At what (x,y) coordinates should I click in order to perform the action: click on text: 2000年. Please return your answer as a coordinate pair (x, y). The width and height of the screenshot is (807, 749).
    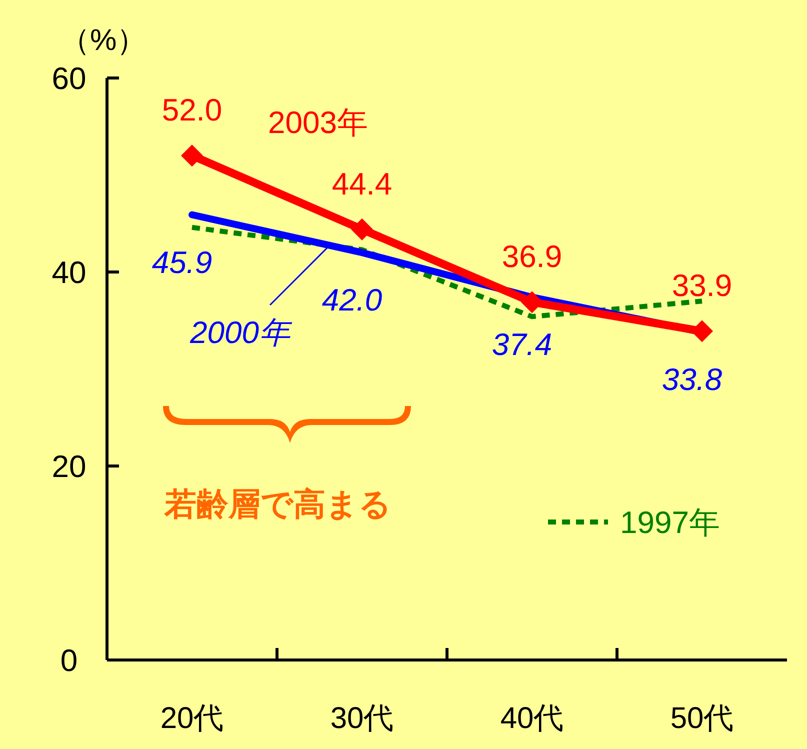
    Looking at the image, I should click on (241, 332).